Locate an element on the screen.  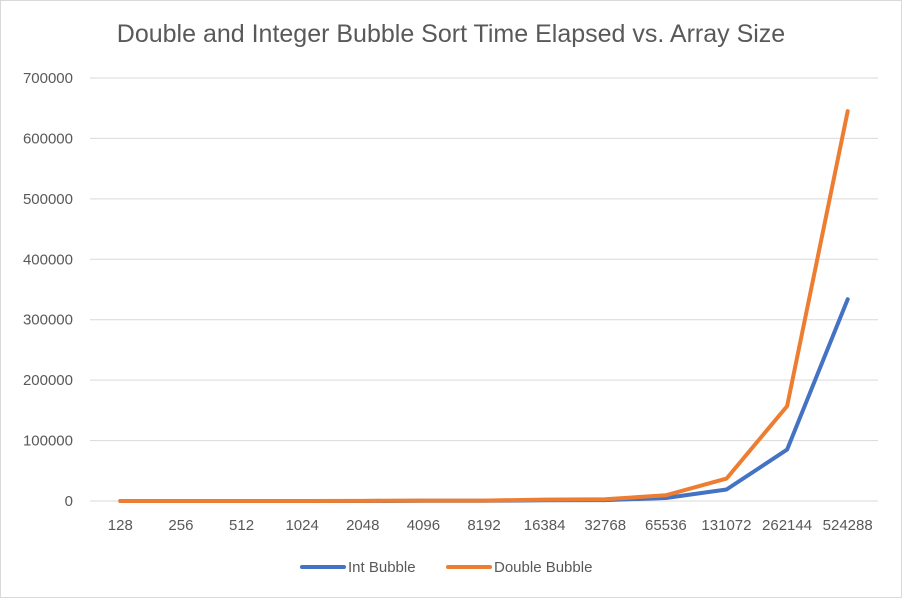
x-tick-label: 262144 is located at coordinates (787, 525).